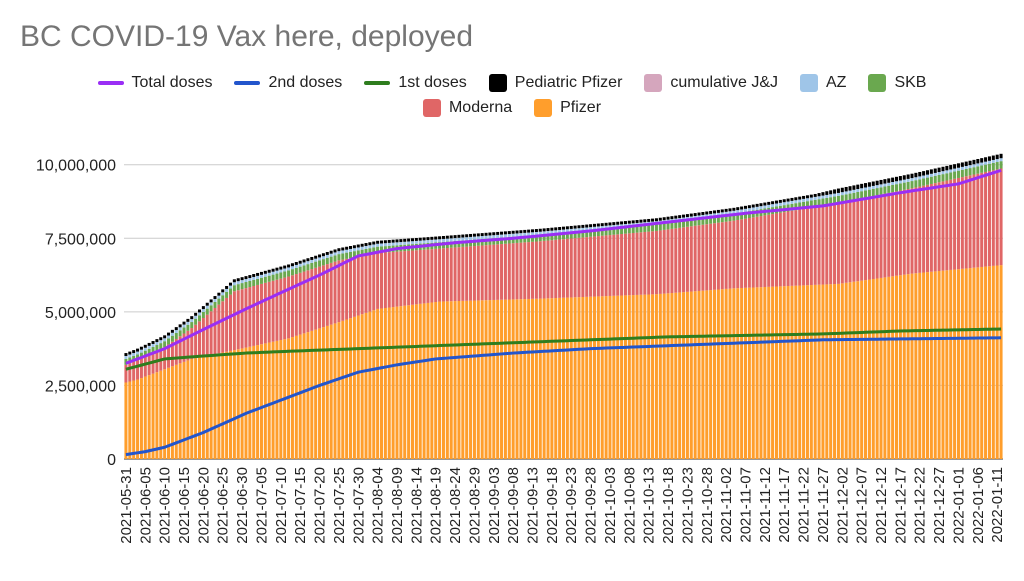 This screenshot has width=1024, height=581. Describe the element at coordinates (416, 505) in the screenshot. I see `x-tick-label: 2021-08-14` at that location.